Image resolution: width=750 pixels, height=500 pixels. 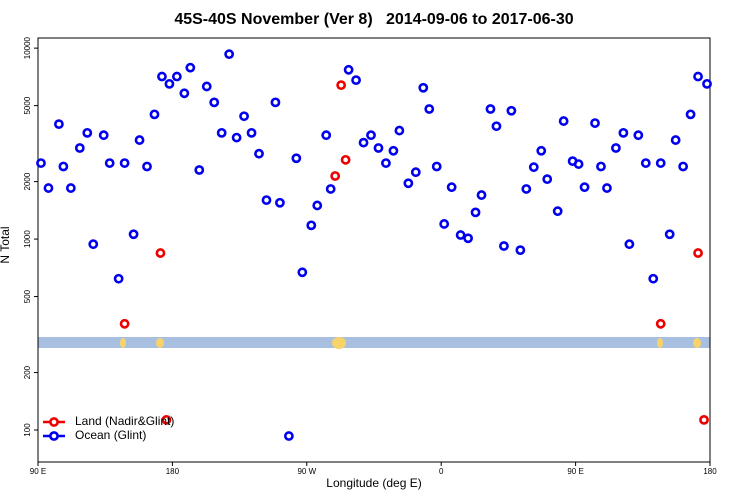 I want to click on y-tick-label: 5000, so click(x=27, y=105).